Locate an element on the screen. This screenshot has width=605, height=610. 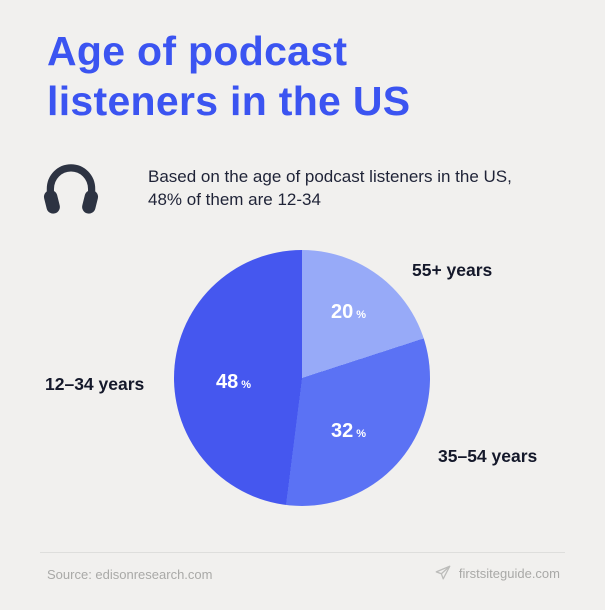
slice-label-35-54: 35–54 years is located at coordinates (488, 456).